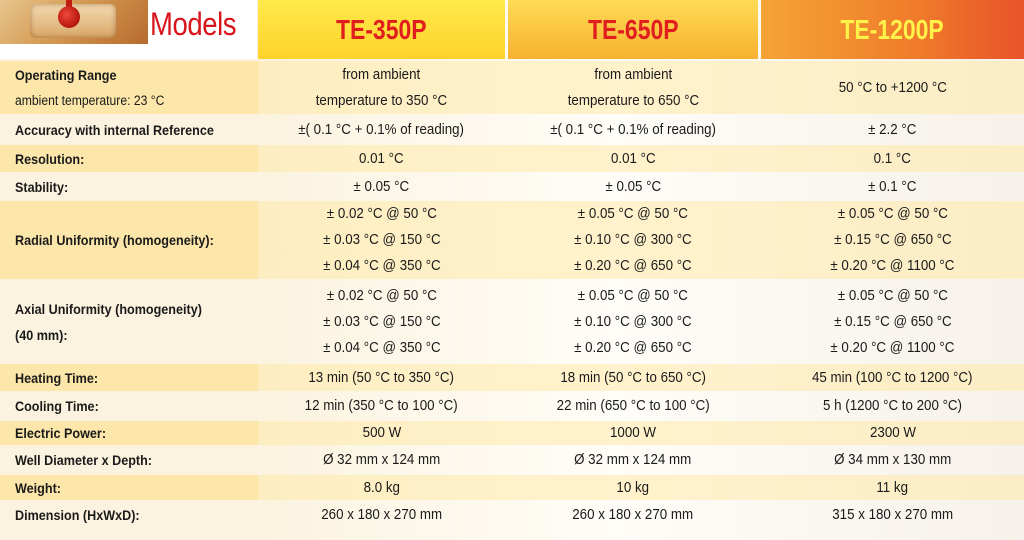 This screenshot has height=540, width=1024. I want to click on row-label: Resolution:, so click(129, 158).